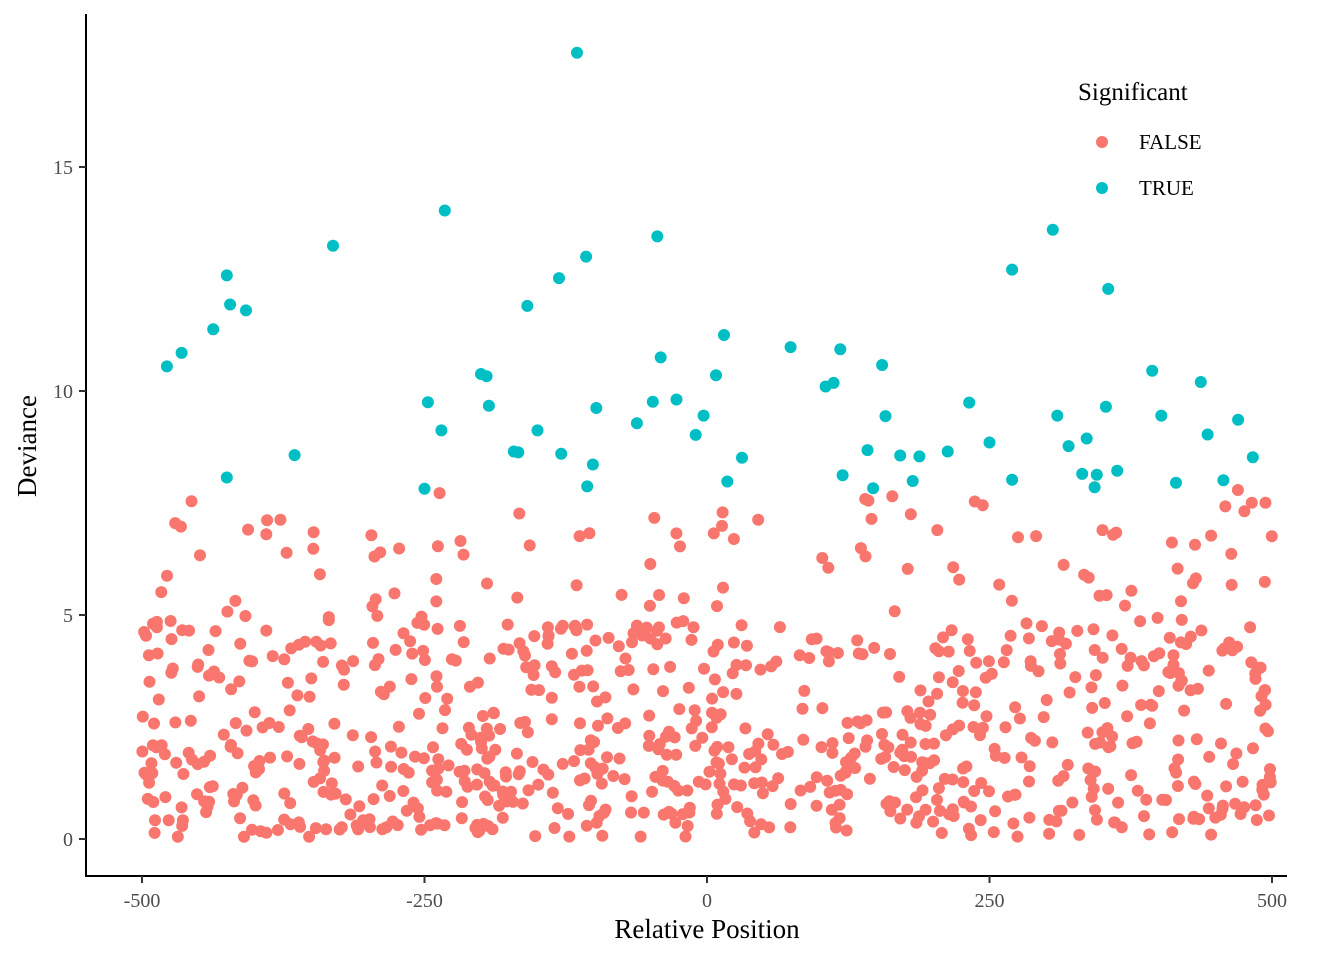 This screenshot has height=960, width=1344. What do you see at coordinates (68, 616) in the screenshot?
I see `y-tick-label: 5` at bounding box center [68, 616].